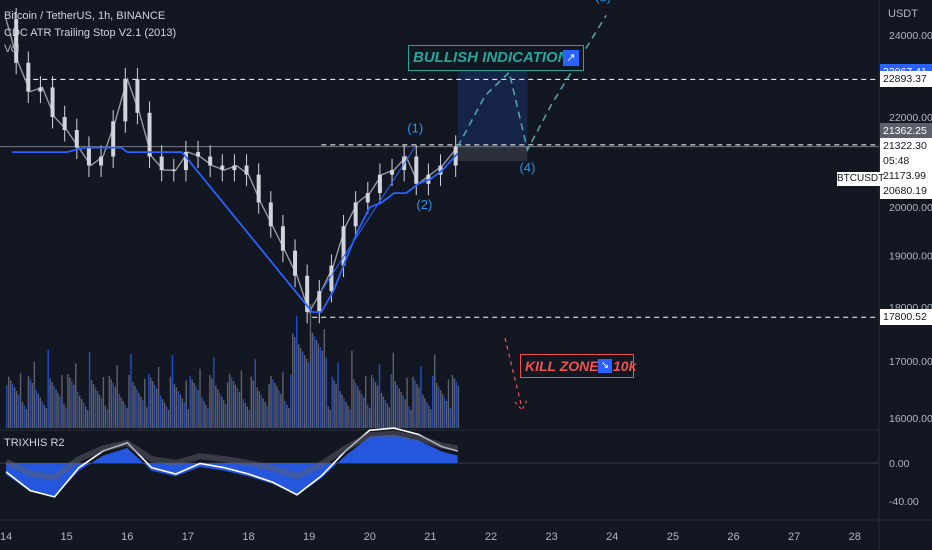 This screenshot has width=932, height=550. I want to click on projection-path, so click(531, 83).